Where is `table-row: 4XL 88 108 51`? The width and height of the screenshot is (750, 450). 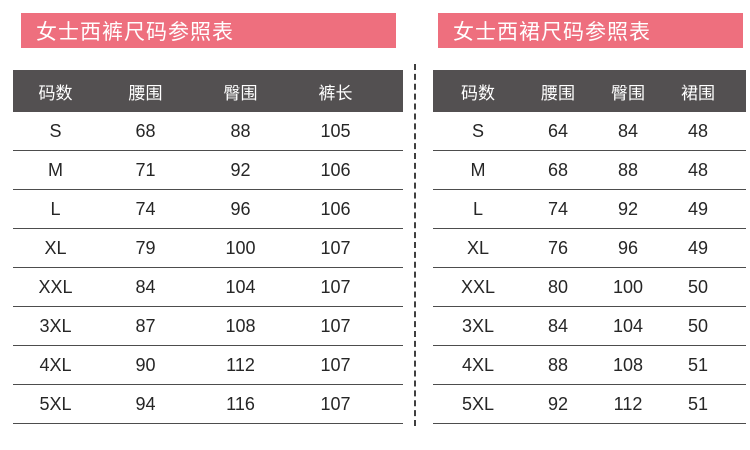
table-row: 4XL 88 108 51 is located at coordinates (589, 365).